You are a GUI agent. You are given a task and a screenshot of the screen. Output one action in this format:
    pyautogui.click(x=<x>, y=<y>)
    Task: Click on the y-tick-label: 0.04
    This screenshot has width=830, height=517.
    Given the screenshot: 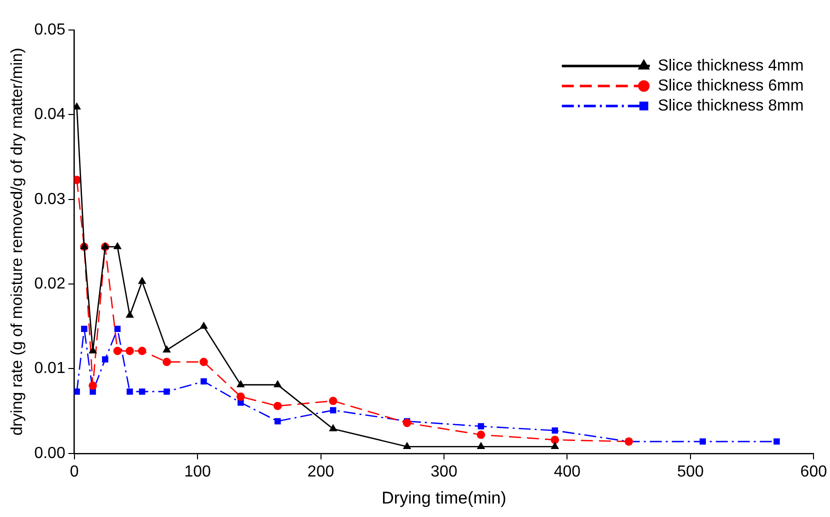 What is the action you would take?
    pyautogui.click(x=50, y=115)
    